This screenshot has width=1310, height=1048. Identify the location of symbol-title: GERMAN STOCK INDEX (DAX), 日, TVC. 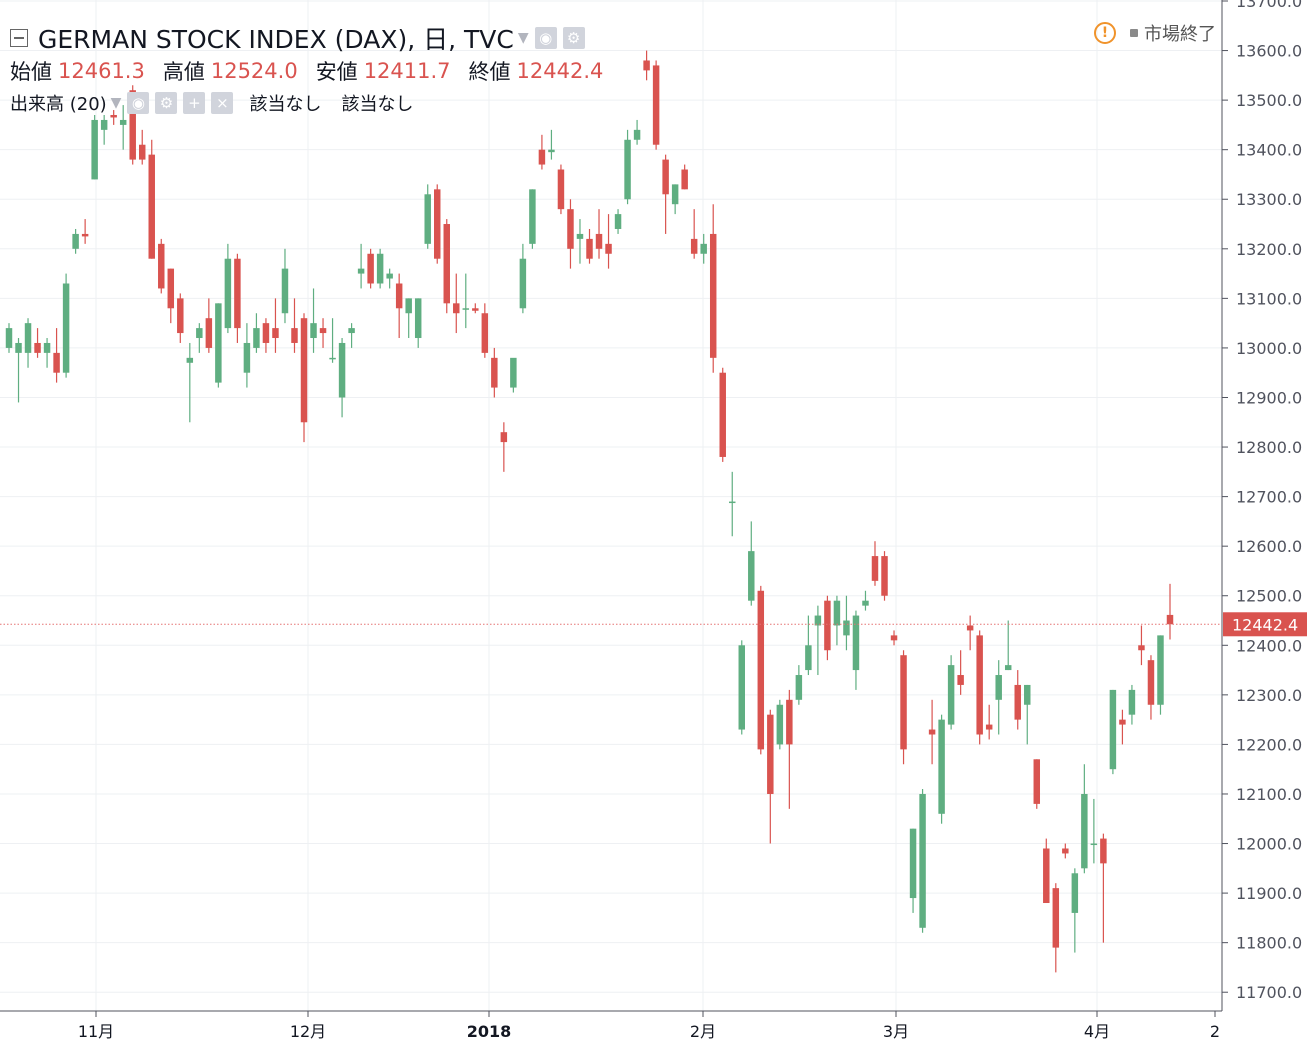
(276, 39).